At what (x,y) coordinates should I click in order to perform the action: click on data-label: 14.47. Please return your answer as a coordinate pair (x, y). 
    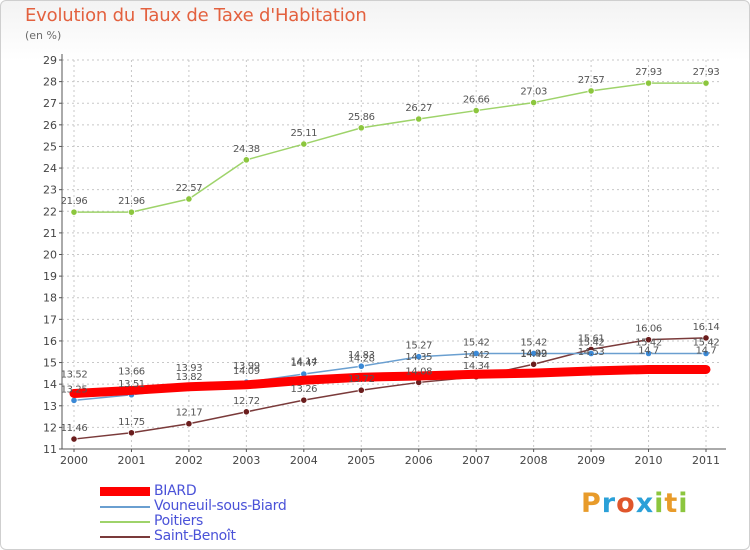
    Looking at the image, I should click on (303, 363).